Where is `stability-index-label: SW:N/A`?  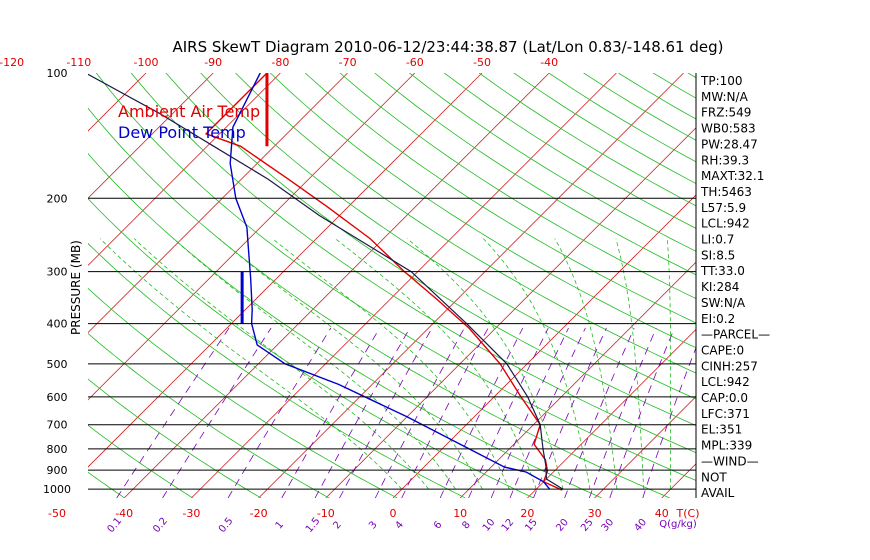 stability-index-label: SW:N/A is located at coordinates (723, 303).